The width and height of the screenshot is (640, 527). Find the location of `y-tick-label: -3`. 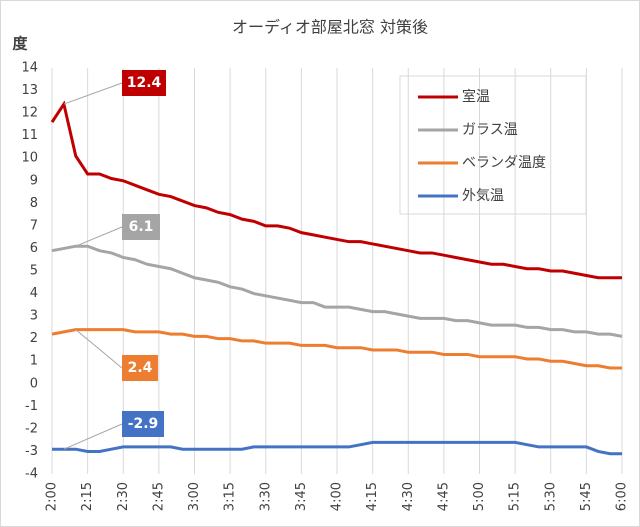

y-tick-label: -3 is located at coordinates (31, 451).